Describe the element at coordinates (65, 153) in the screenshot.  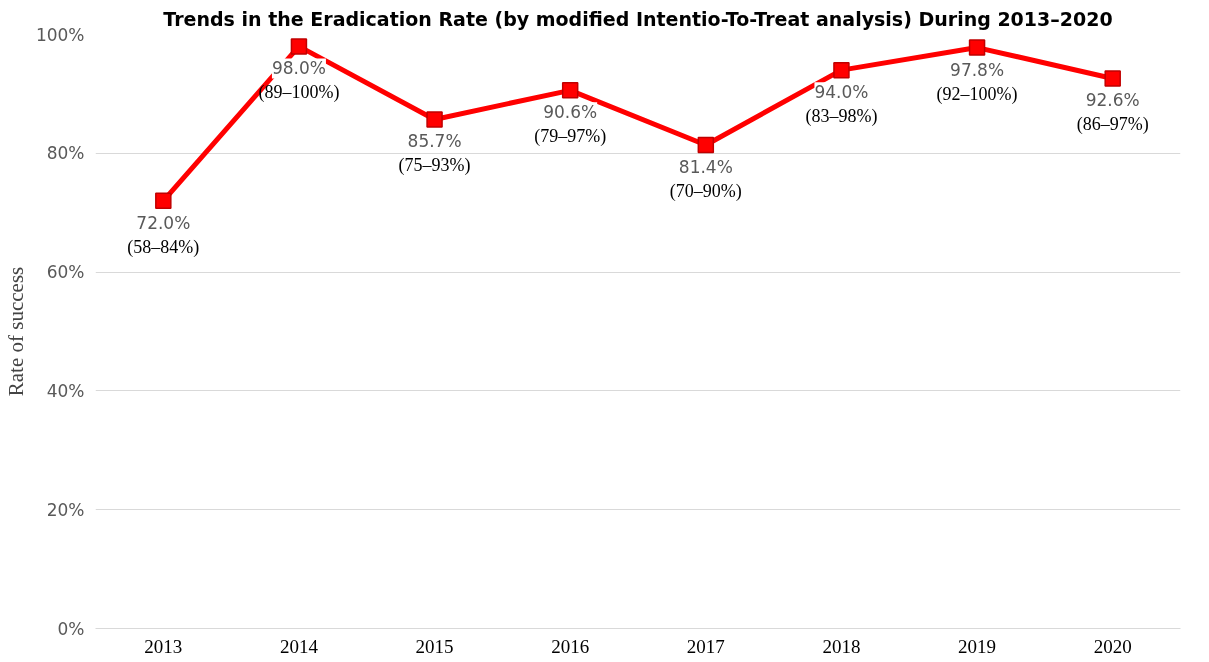
I see `y-tick-label: 80%` at that location.